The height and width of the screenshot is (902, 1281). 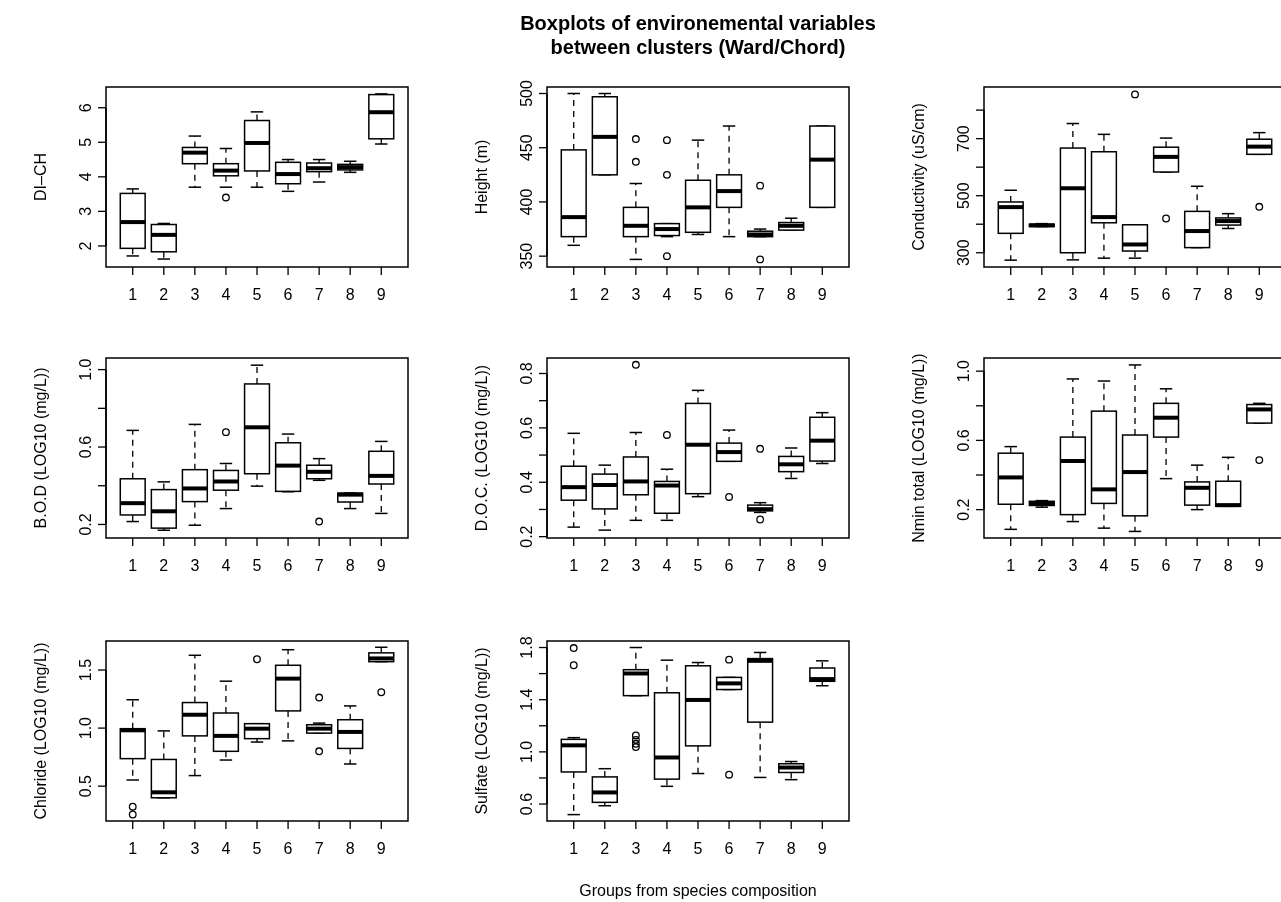 I want to click on y-axis-title: B.O.D (LOG10 (mg/L)), so click(x=40, y=448).